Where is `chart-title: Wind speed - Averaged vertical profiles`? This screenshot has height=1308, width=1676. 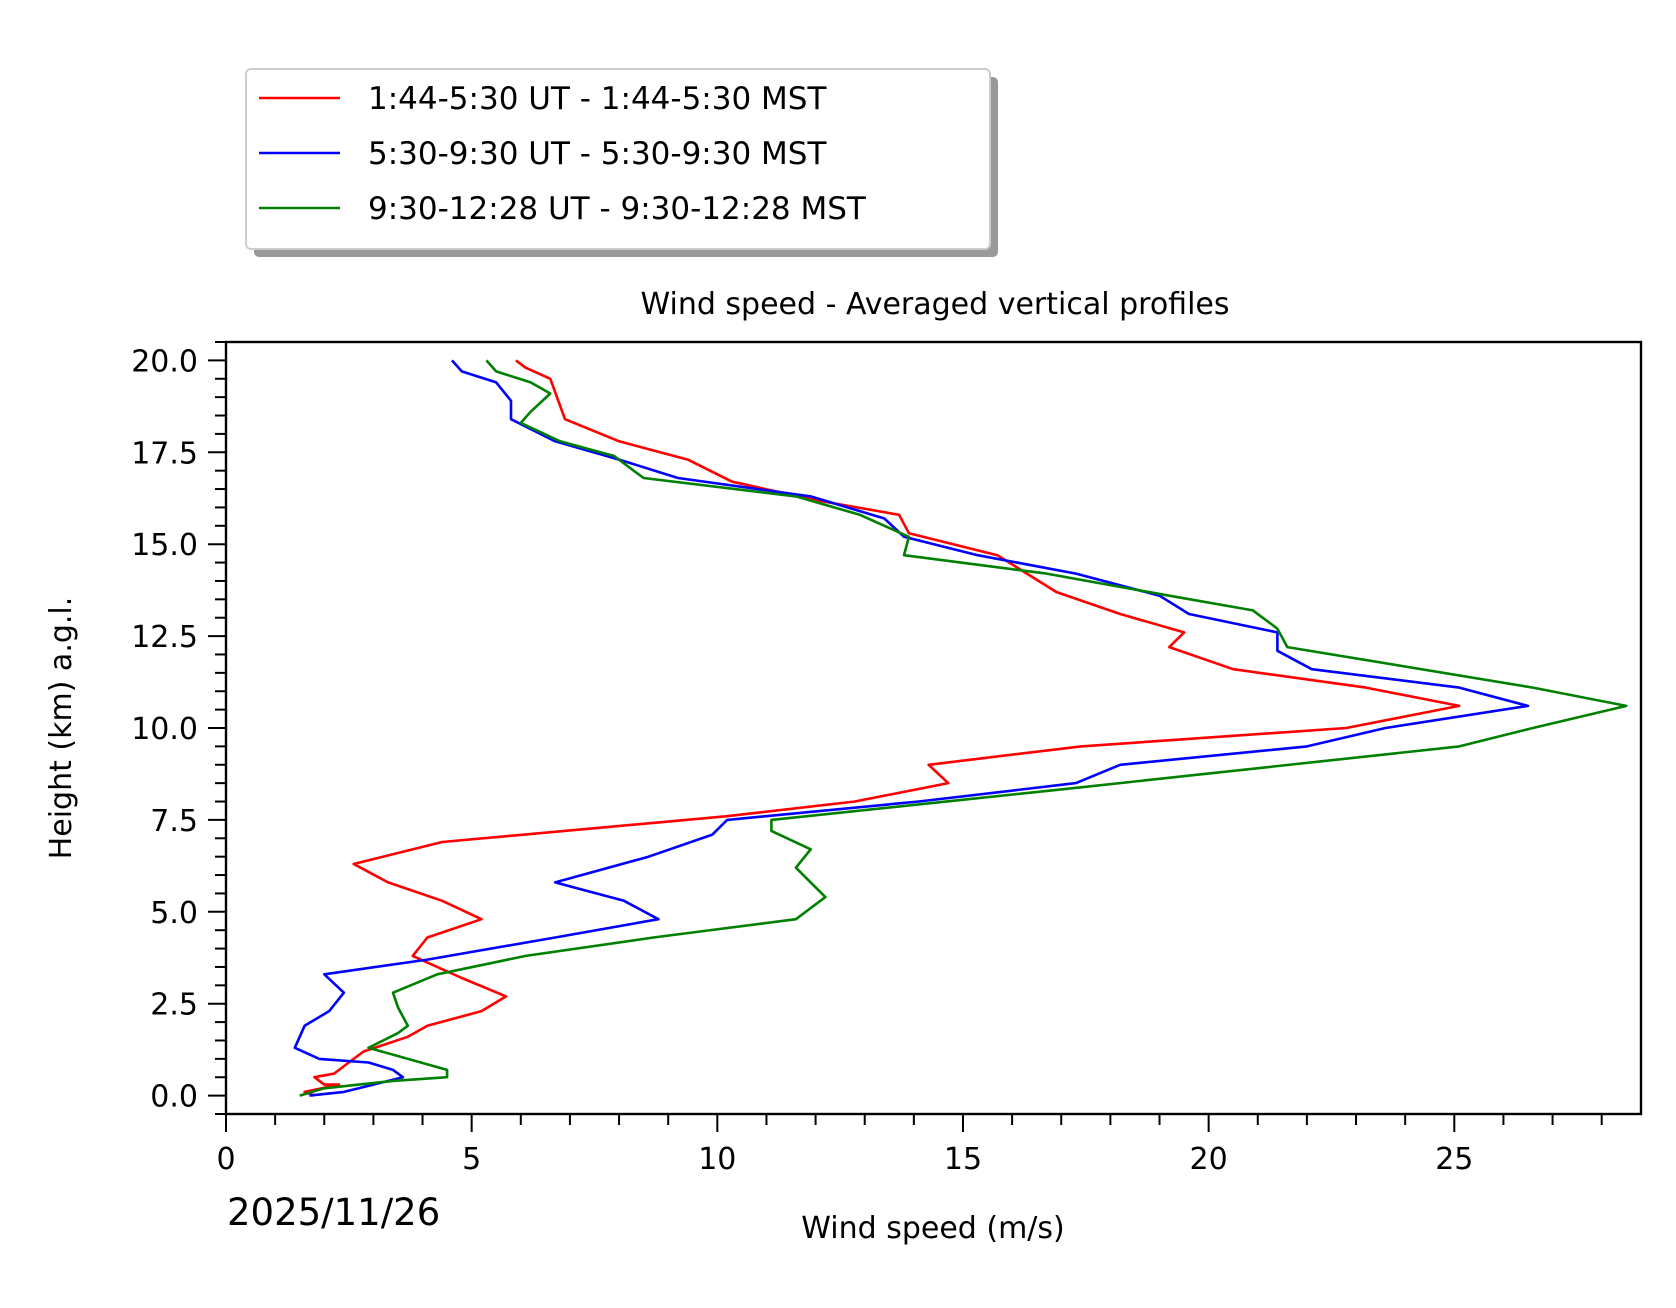
chart-title: Wind speed - Averaged vertical profiles is located at coordinates (934, 304).